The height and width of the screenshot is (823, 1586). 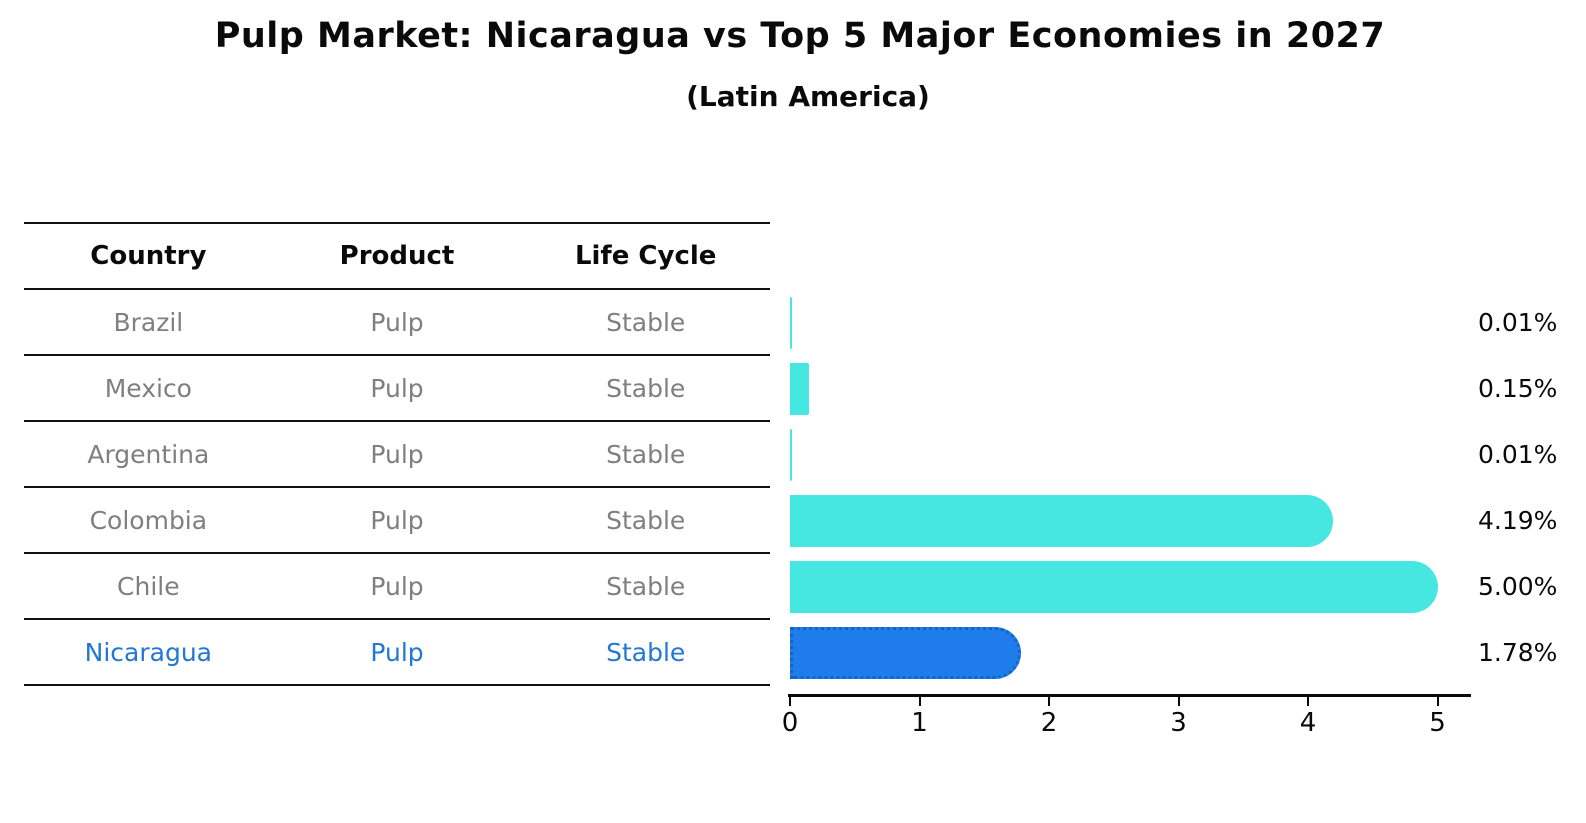 What do you see at coordinates (148, 520) in the screenshot?
I see `table-cell-country: Colombia` at bounding box center [148, 520].